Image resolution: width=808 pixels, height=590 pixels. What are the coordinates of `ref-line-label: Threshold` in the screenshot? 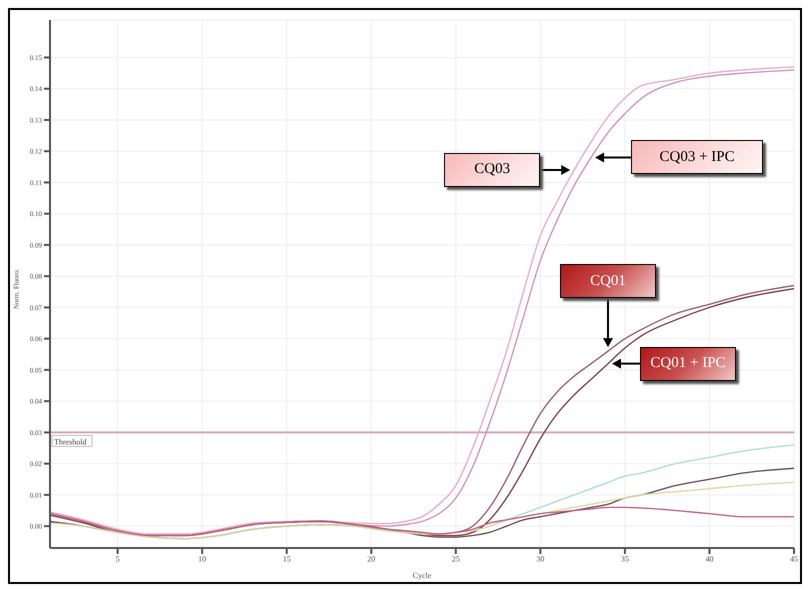 It's located at (70, 441).